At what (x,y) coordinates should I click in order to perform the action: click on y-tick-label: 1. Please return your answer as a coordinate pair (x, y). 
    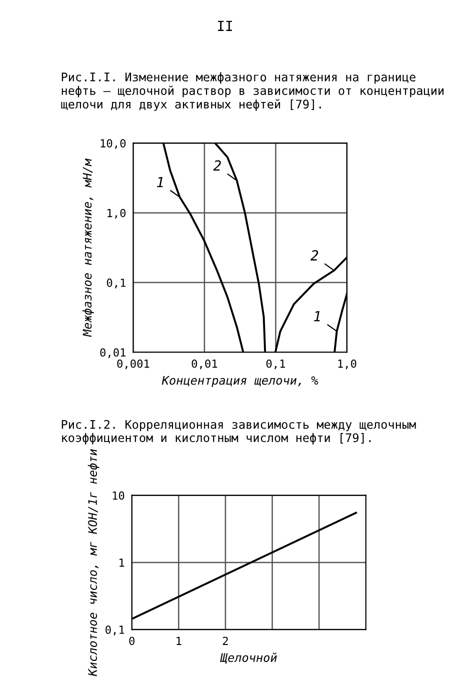
    Looking at the image, I should click on (122, 562).